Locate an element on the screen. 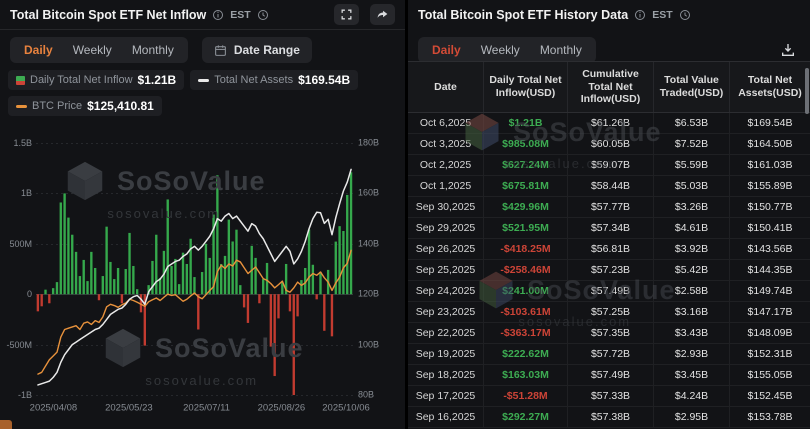 The height and width of the screenshot is (429, 810). cell-traded: $2.58B is located at coordinates (692, 291).